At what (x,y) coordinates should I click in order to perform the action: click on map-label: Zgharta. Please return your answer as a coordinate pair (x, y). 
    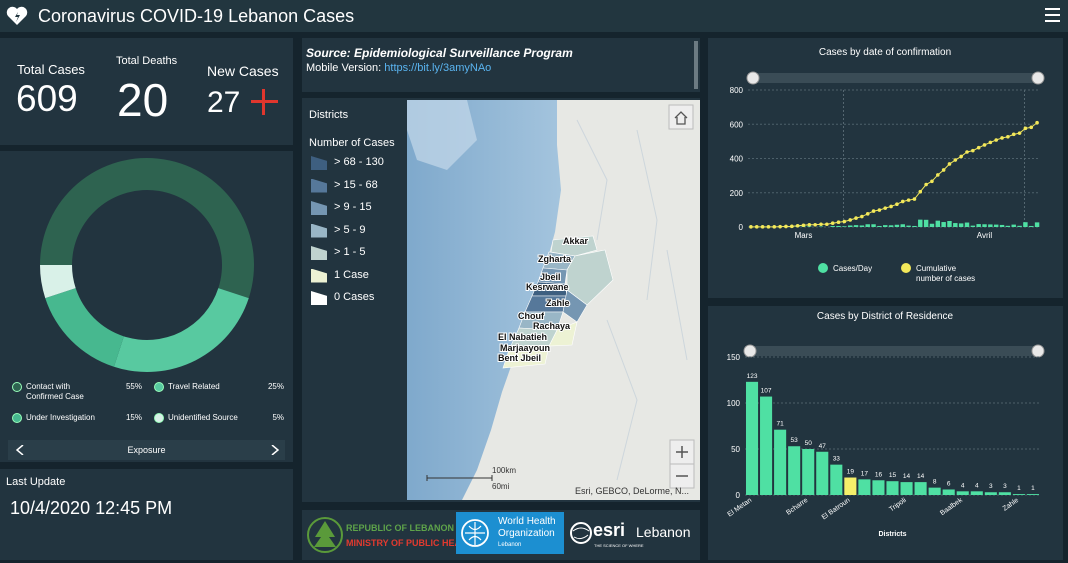
    Looking at the image, I should click on (555, 259).